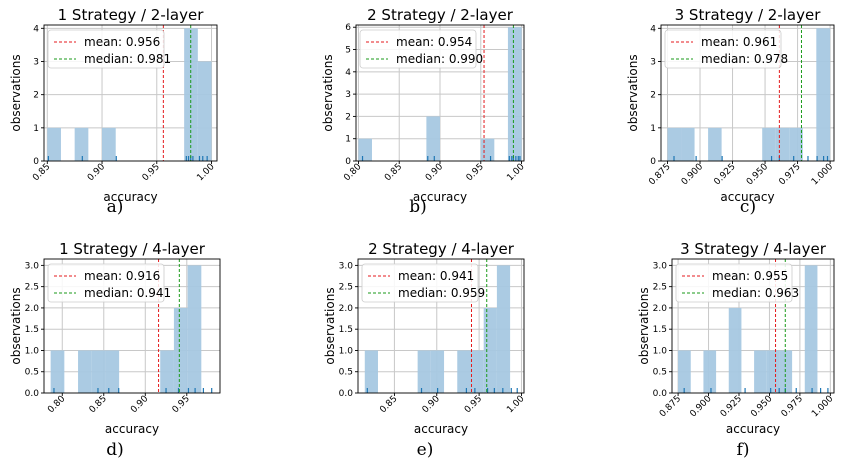  What do you see at coordinates (748, 15) in the screenshot?
I see `chart-title: 3 Strategy / 2-layer` at bounding box center [748, 15].